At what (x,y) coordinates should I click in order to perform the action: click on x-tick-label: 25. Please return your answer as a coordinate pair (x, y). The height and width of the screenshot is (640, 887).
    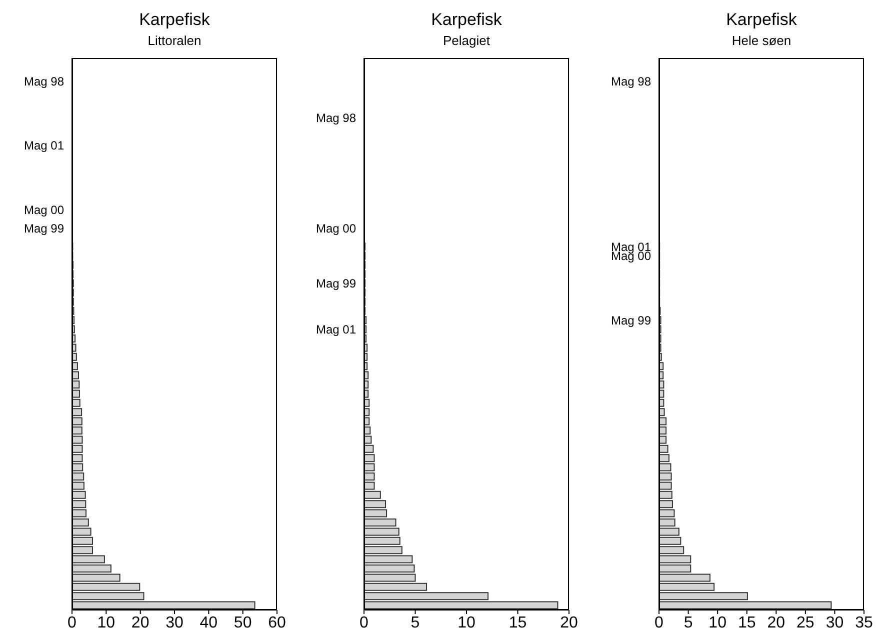
    Looking at the image, I should click on (805, 623).